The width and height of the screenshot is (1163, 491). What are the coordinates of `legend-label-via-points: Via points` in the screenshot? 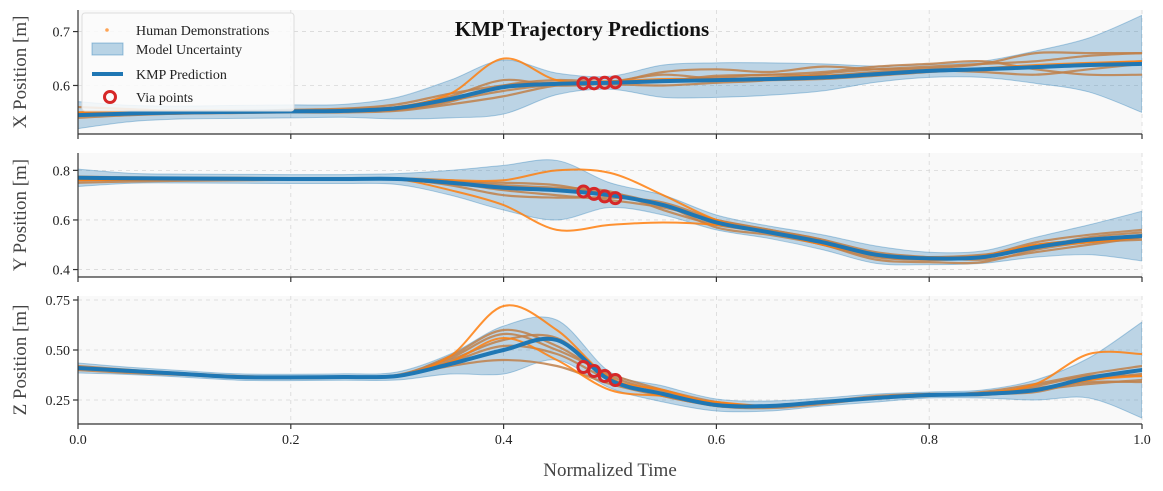 It's located at (164, 98).